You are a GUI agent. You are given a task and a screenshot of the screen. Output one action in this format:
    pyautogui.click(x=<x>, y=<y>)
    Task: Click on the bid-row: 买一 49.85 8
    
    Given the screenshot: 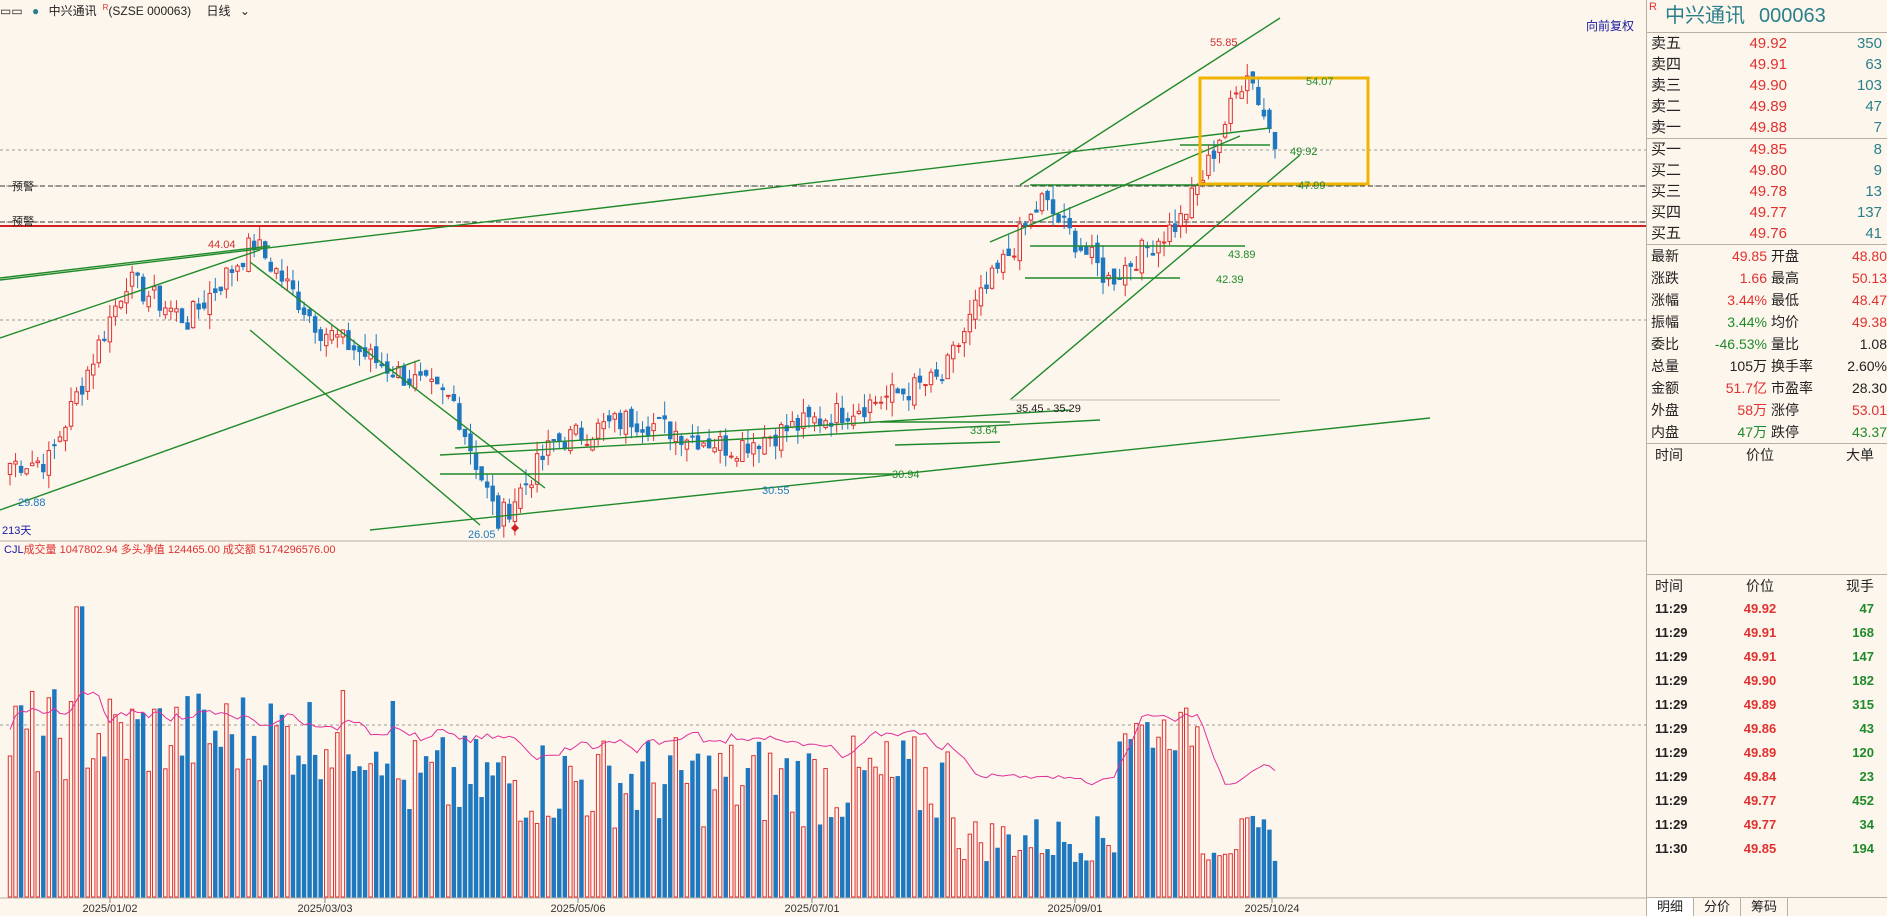 What is the action you would take?
    pyautogui.click(x=1767, y=149)
    